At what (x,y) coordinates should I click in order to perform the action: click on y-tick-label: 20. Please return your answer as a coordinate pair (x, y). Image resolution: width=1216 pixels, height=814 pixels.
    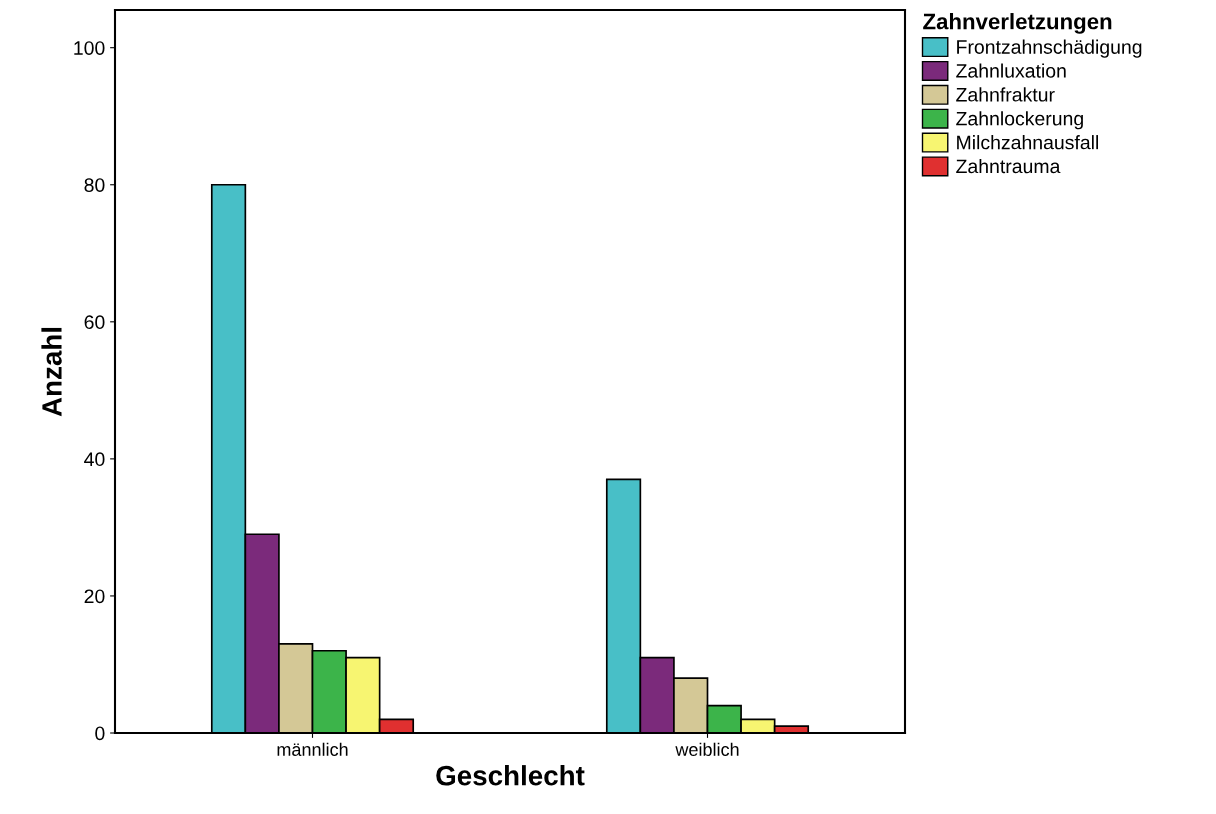
    Looking at the image, I should click on (94, 596).